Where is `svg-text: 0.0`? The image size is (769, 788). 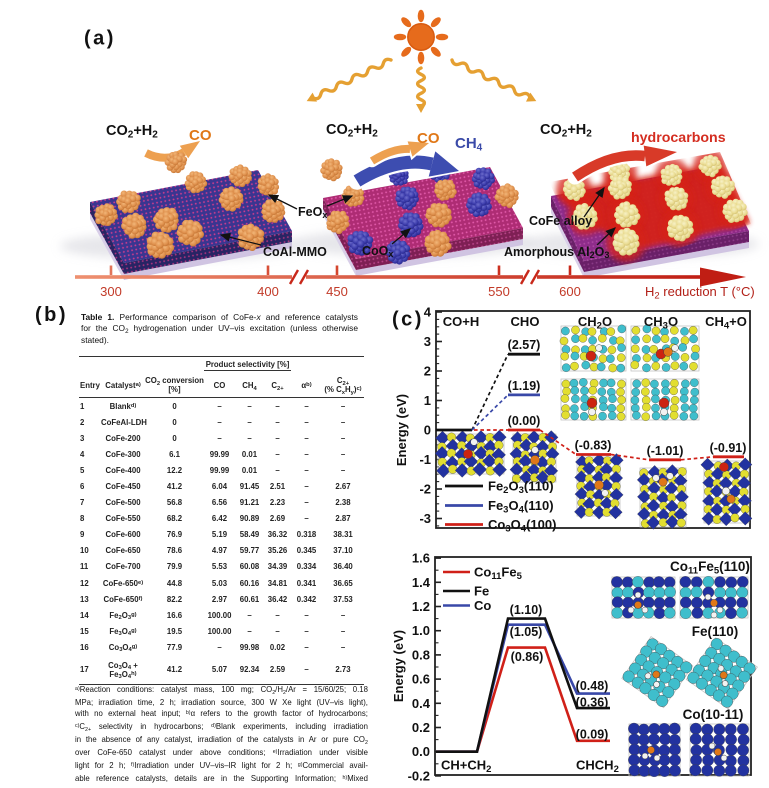 svg-text: 0.0 is located at coordinates (421, 751).